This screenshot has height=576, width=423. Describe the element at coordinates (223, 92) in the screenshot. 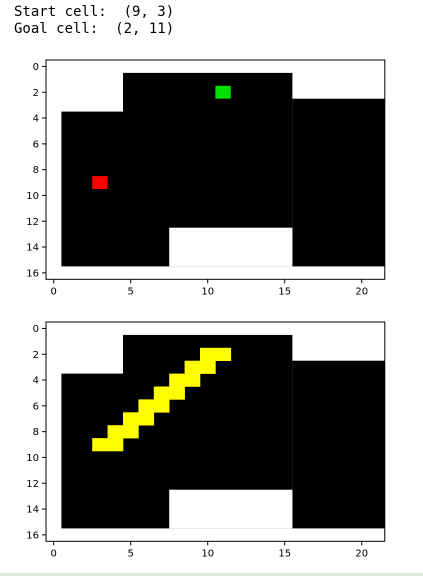

I see `goal-cell` at that location.